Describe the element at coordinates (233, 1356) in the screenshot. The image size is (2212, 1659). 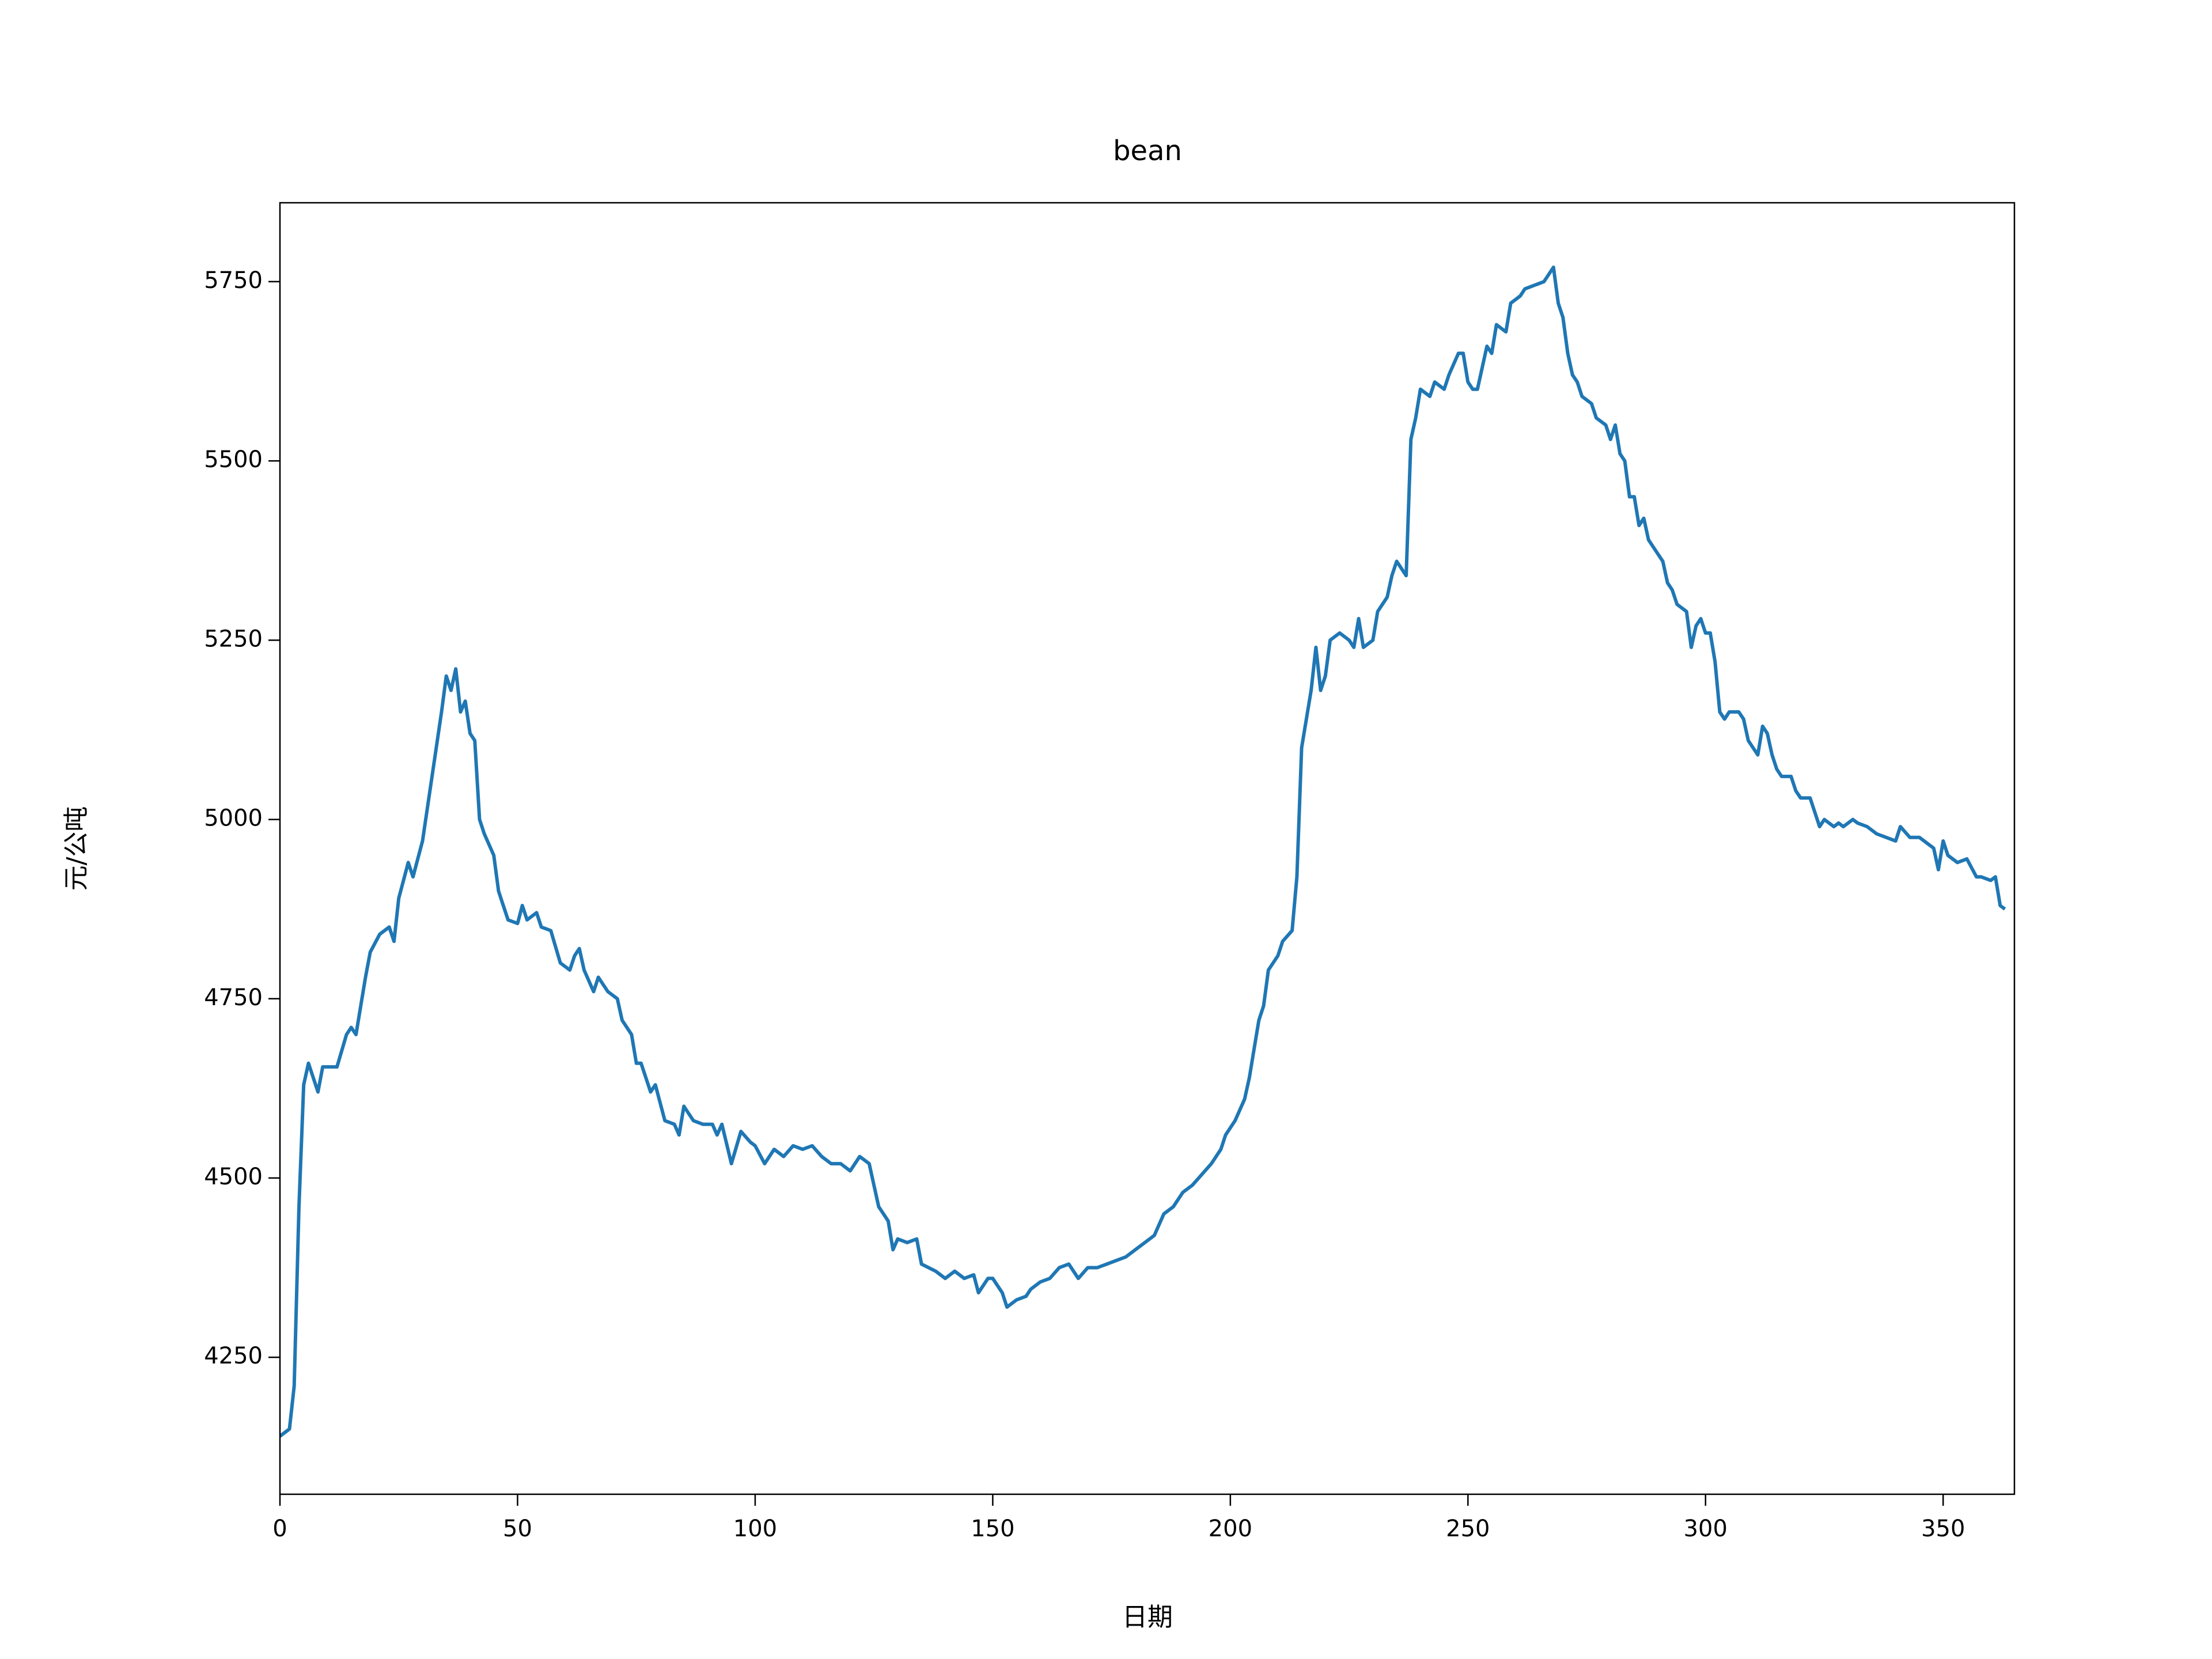
I see `y-tick-label: 4250` at that location.